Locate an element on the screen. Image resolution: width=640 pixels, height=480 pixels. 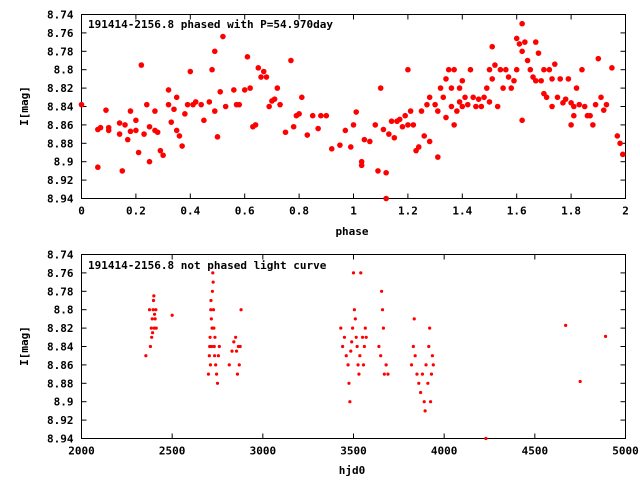
y-tick-label: 8.86 is located at coordinates (60, 365).